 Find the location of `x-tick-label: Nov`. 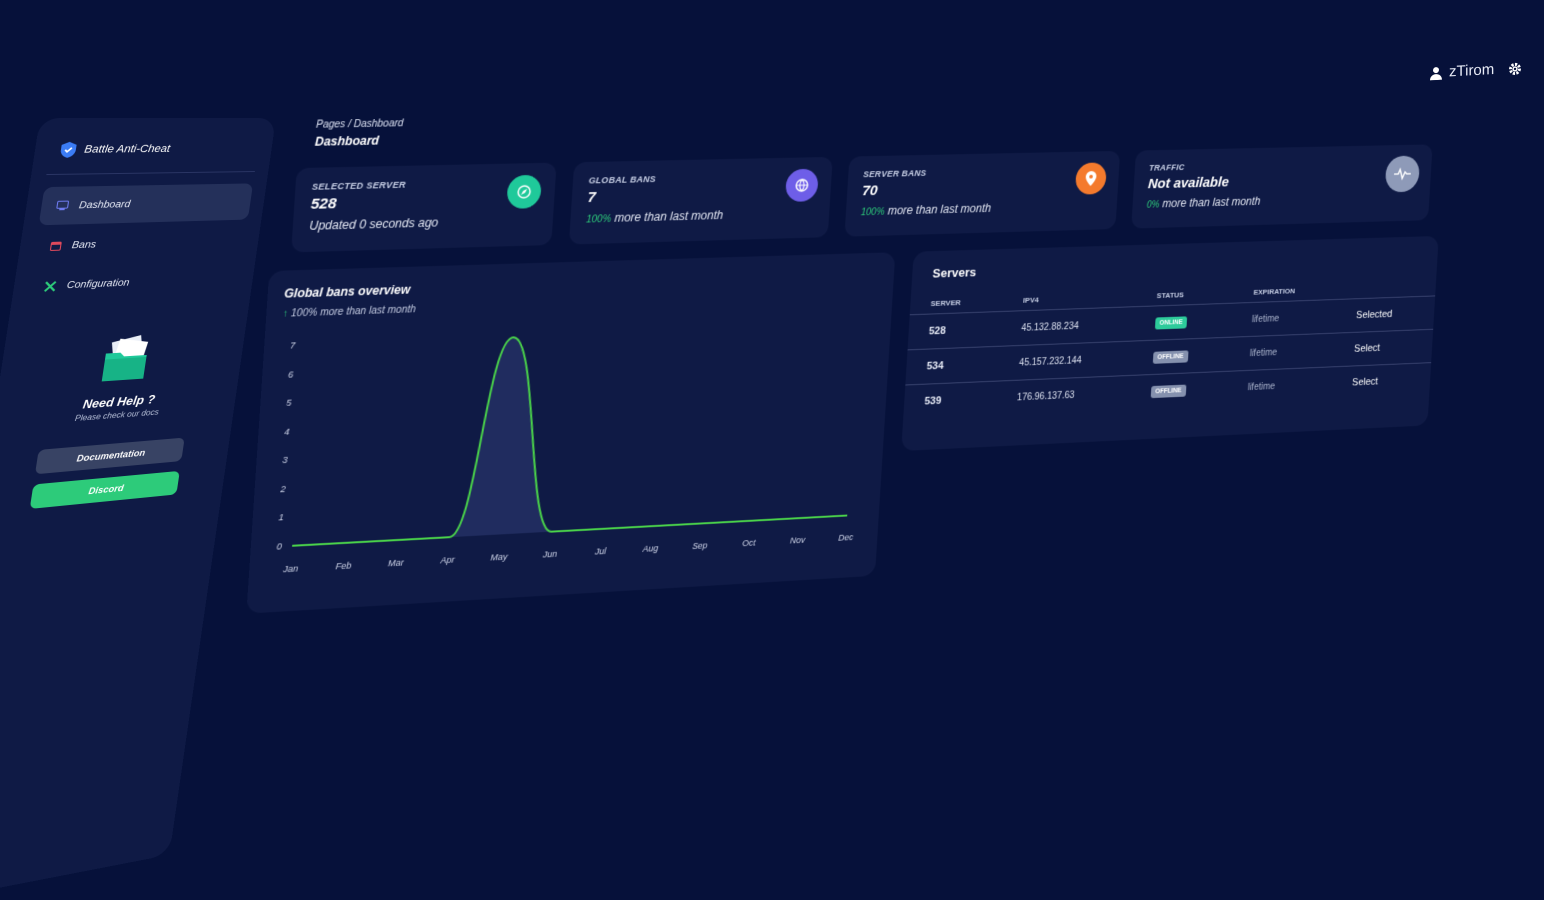

x-tick-label: Nov is located at coordinates (798, 540).